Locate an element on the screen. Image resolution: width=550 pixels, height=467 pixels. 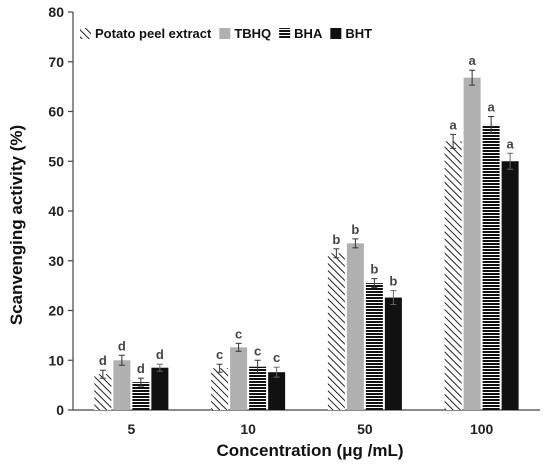
y-axis: 0 10 20 30 40 50 60 70 80 is located at coordinates (61, 211).